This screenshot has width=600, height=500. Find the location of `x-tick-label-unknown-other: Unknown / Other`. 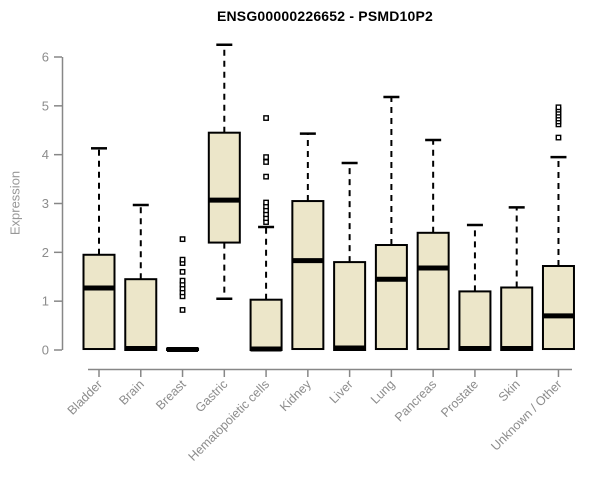

x-tick-label-unknown-other: Unknown / Other is located at coordinates (526, 415).